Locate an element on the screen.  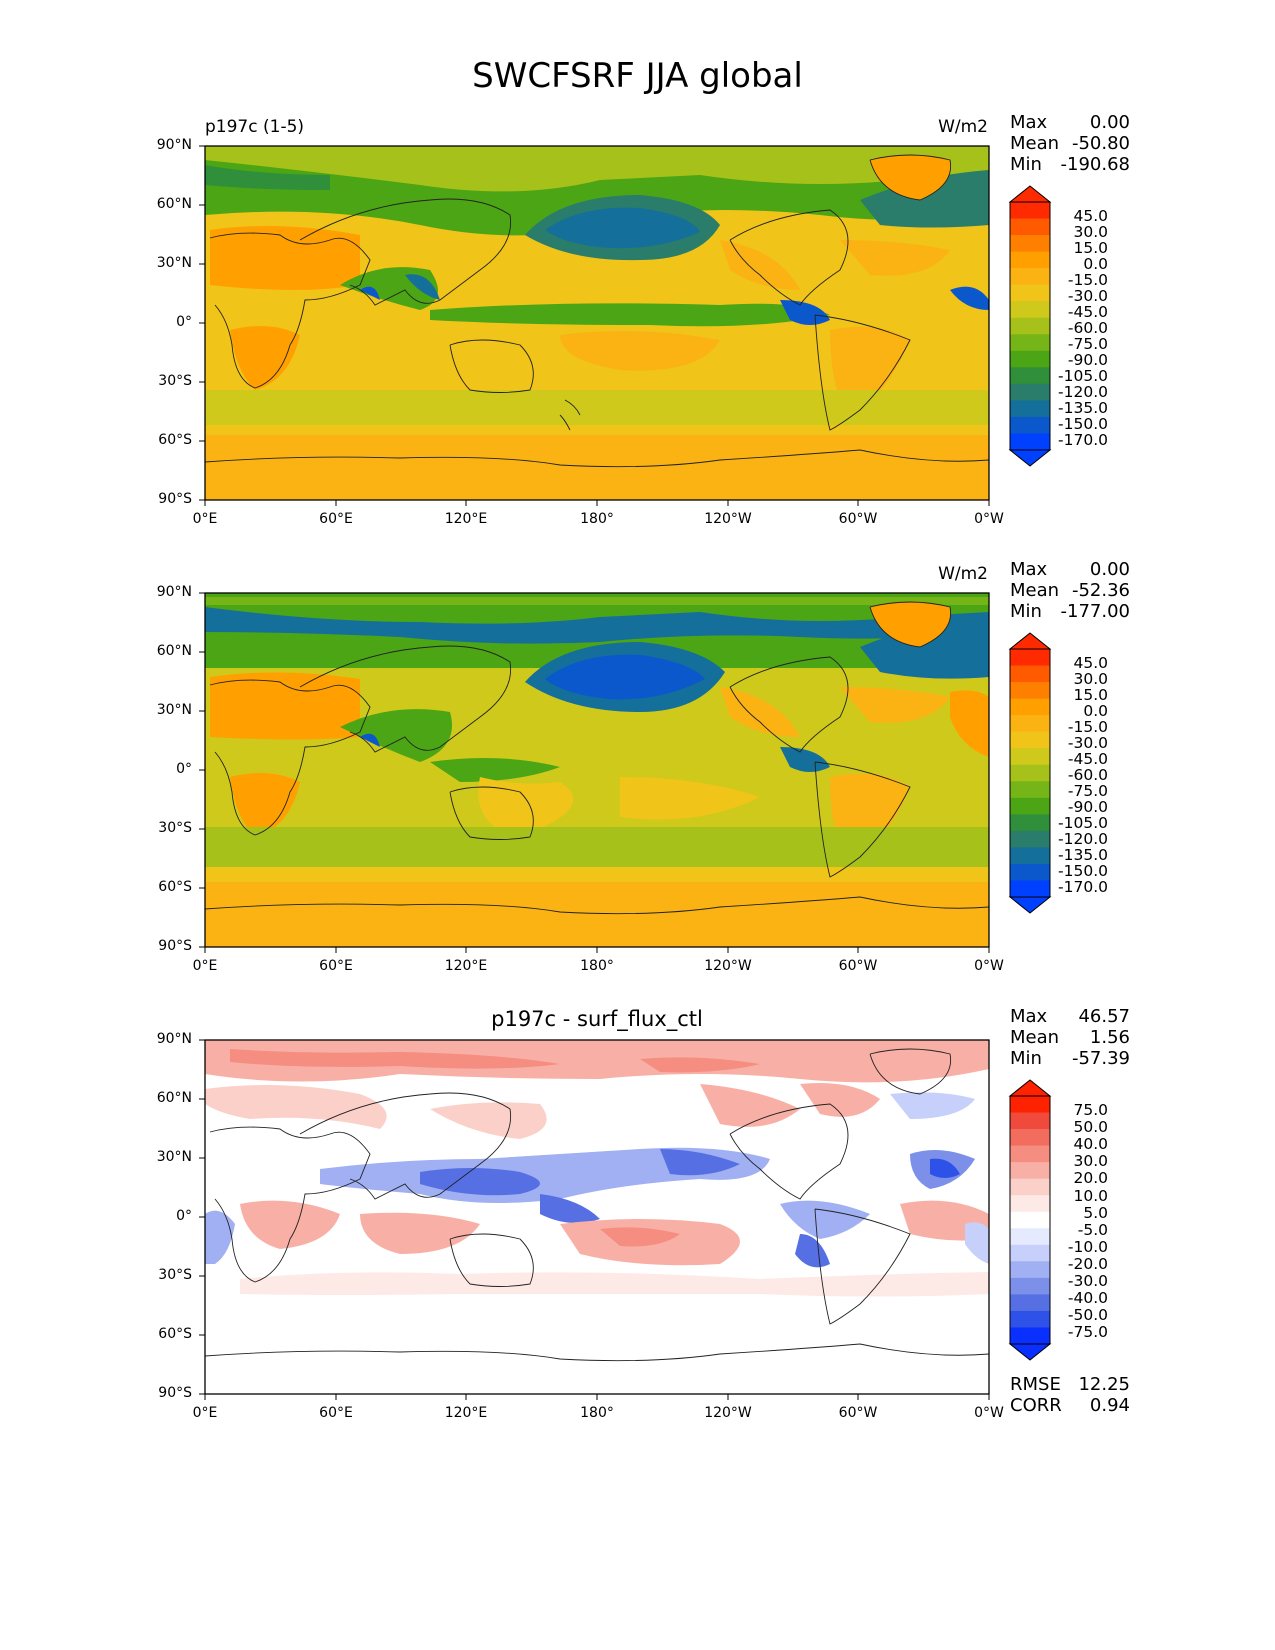
panel-2-max-value: 0.00 is located at coordinates (1109, 569).